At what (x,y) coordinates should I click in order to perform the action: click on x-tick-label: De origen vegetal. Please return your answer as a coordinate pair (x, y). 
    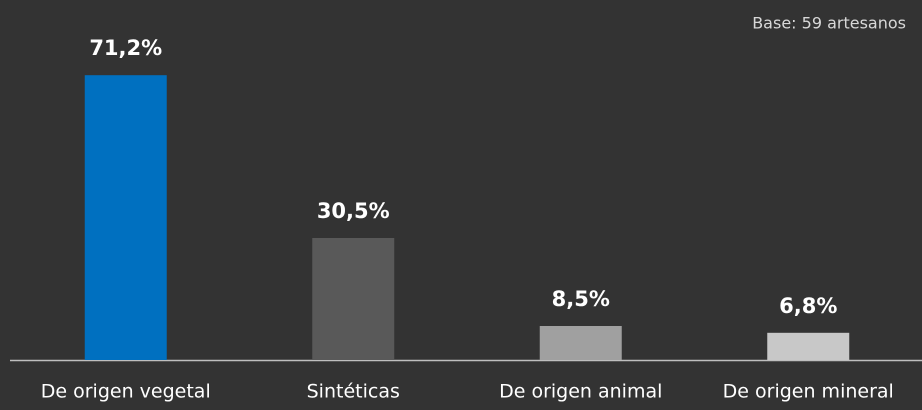
    Looking at the image, I should click on (126, 392).